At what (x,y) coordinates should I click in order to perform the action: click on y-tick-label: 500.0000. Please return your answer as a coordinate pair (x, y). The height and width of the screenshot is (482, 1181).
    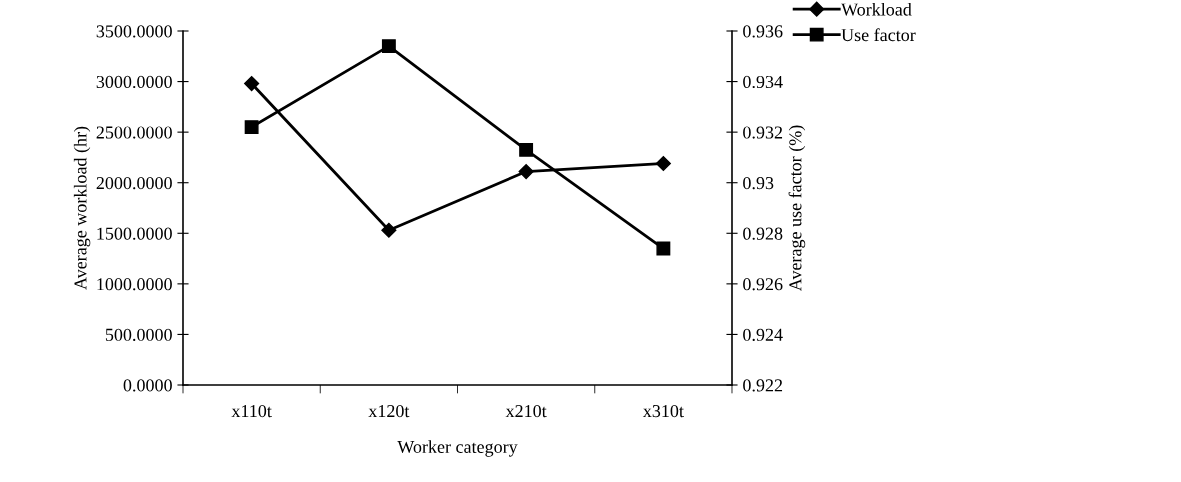
    Looking at the image, I should click on (138, 334).